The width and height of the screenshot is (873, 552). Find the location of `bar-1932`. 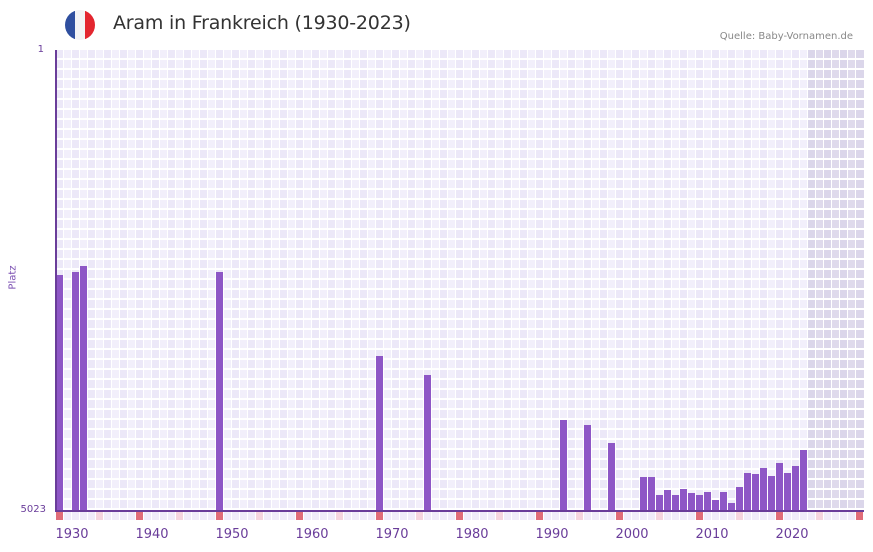

bar-1932 is located at coordinates (75, 390).